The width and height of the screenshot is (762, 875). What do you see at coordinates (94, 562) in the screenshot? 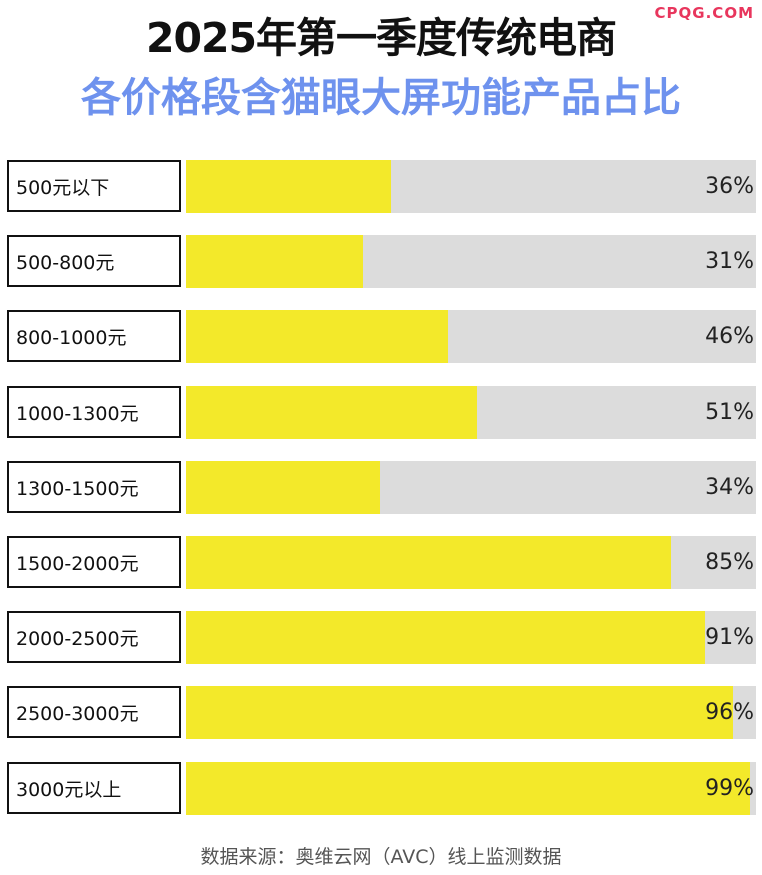
I see `category-label: 1500-2000元` at bounding box center [94, 562].